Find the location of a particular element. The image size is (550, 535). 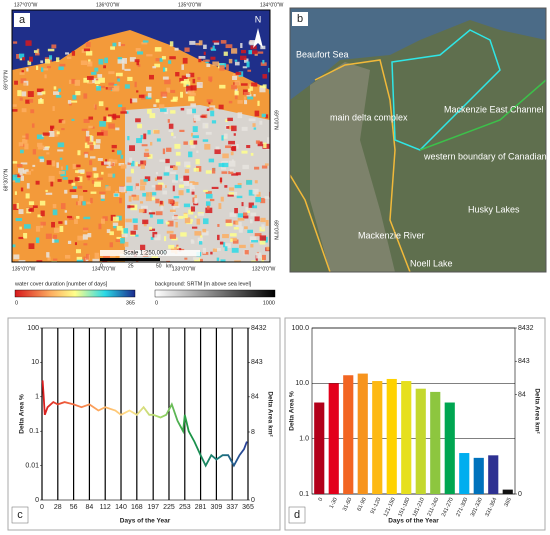

x-tick-label: 151-180 is located at coordinates (404, 507).